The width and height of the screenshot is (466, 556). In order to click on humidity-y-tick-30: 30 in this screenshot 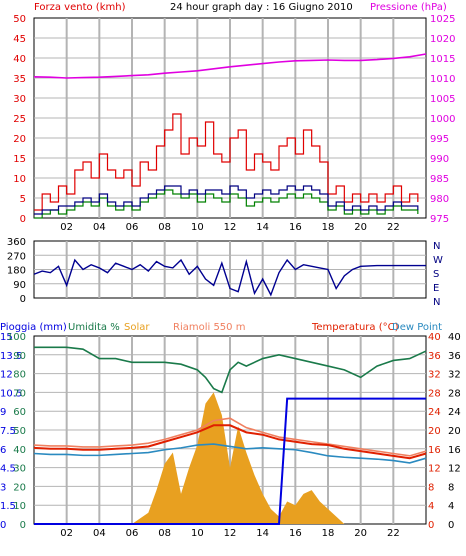, I will do `click(19, 469)`.